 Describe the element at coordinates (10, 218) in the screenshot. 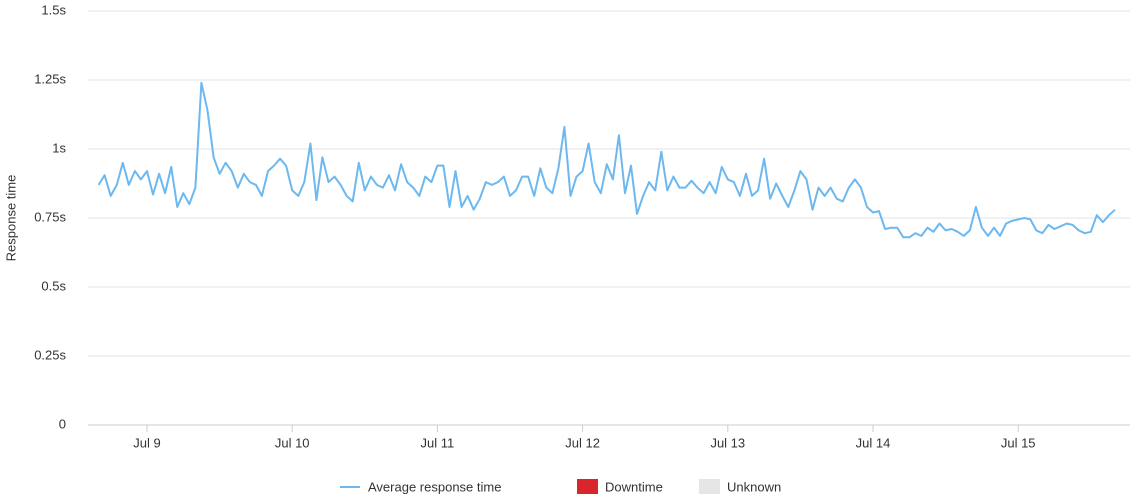

I see `y-axis-label: Response time` at that location.